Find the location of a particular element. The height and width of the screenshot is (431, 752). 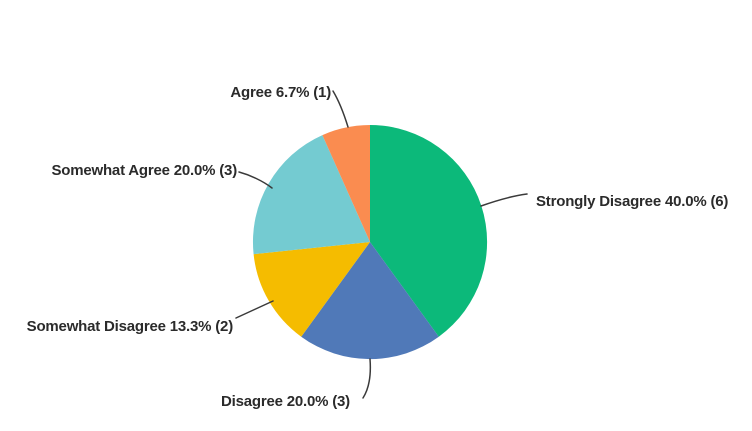

leader-line-somewhat-disagree is located at coordinates (254, 309).